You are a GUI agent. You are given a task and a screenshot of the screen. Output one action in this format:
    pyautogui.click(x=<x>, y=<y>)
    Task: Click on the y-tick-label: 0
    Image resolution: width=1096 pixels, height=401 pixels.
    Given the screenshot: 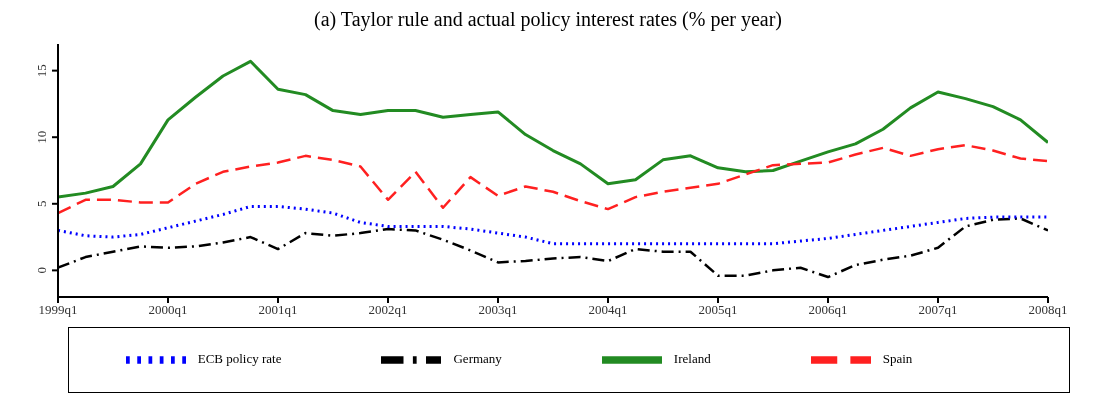 What is the action you would take?
    pyautogui.click(x=41, y=270)
    